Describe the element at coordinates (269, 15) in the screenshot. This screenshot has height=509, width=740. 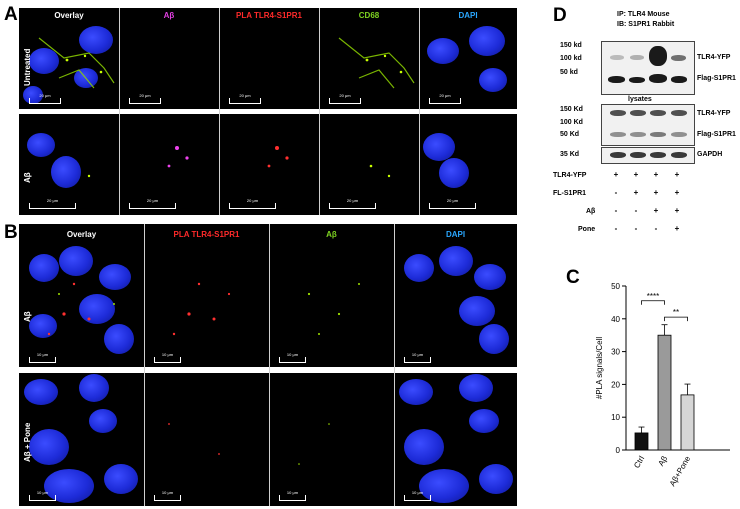
I see `col-title-pla: PLA TLR4-S1PR1` at that location.